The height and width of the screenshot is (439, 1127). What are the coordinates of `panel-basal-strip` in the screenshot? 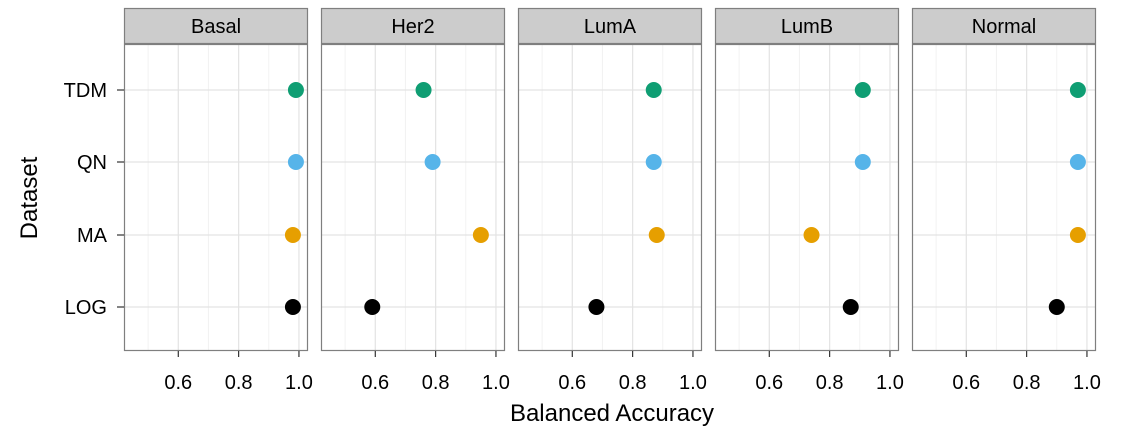 It's located at (216, 26).